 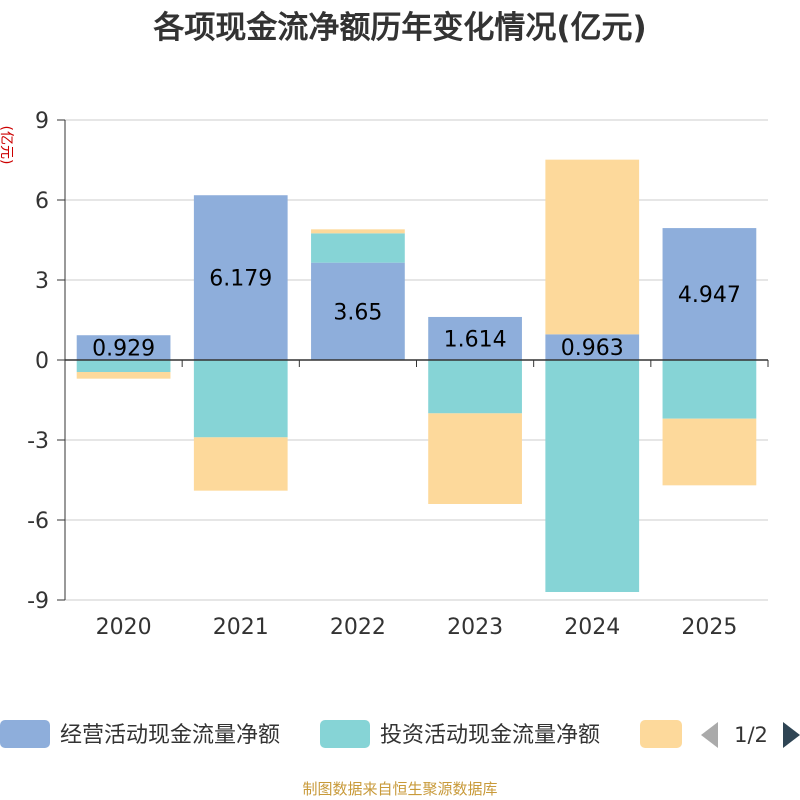 What do you see at coordinates (592, 476) in the screenshot?
I see `bar-series1-2024` at bounding box center [592, 476].